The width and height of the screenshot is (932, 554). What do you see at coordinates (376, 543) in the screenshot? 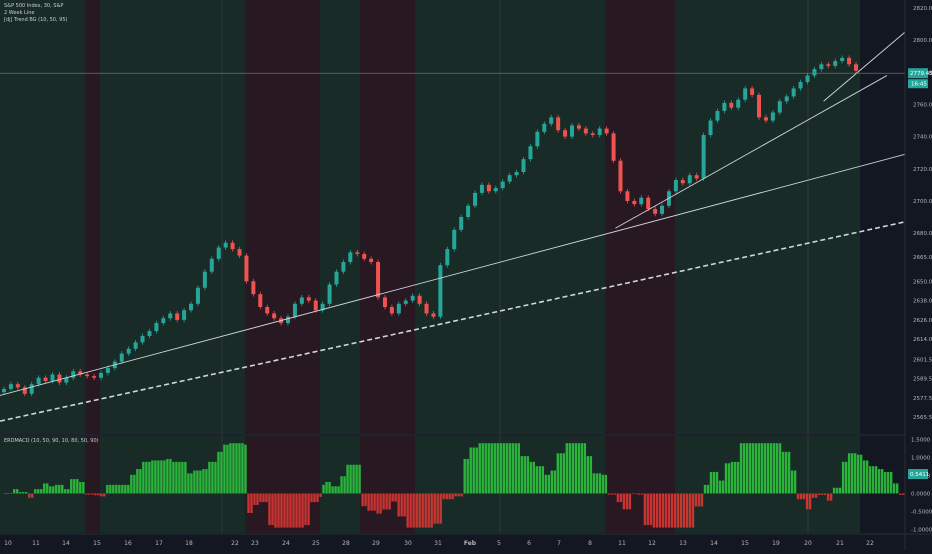
I see `x-tick-label: 29` at bounding box center [376, 543].